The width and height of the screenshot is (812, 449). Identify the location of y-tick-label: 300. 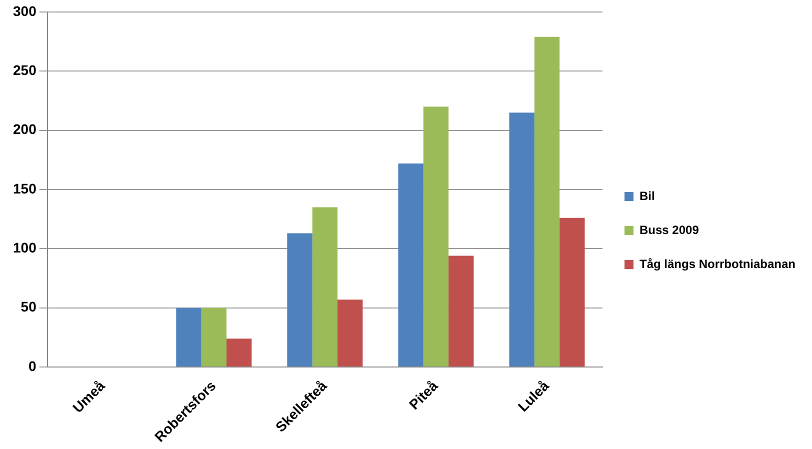
(25, 10).